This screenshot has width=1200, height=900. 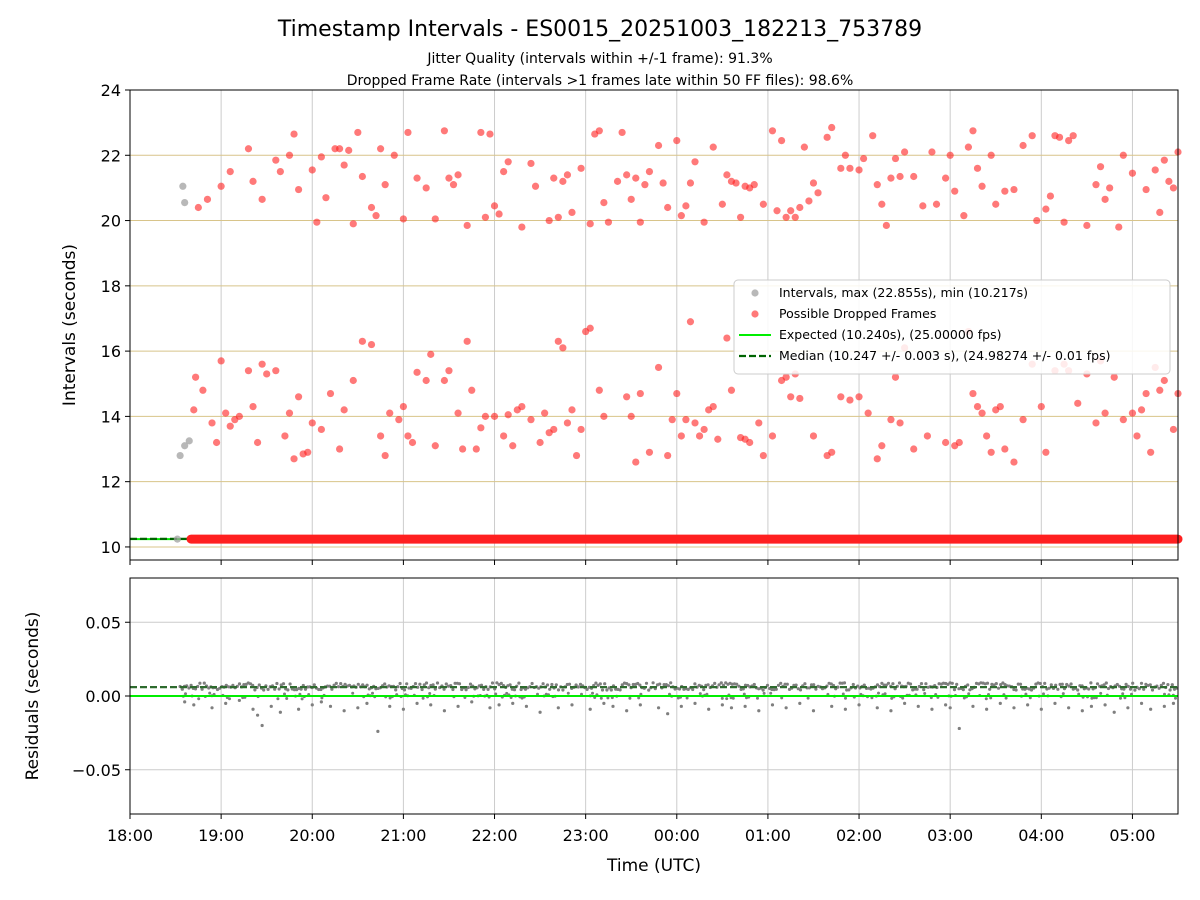 What do you see at coordinates (111, 155) in the screenshot?
I see `intervals-ytick-label-6: 22` at bounding box center [111, 155].